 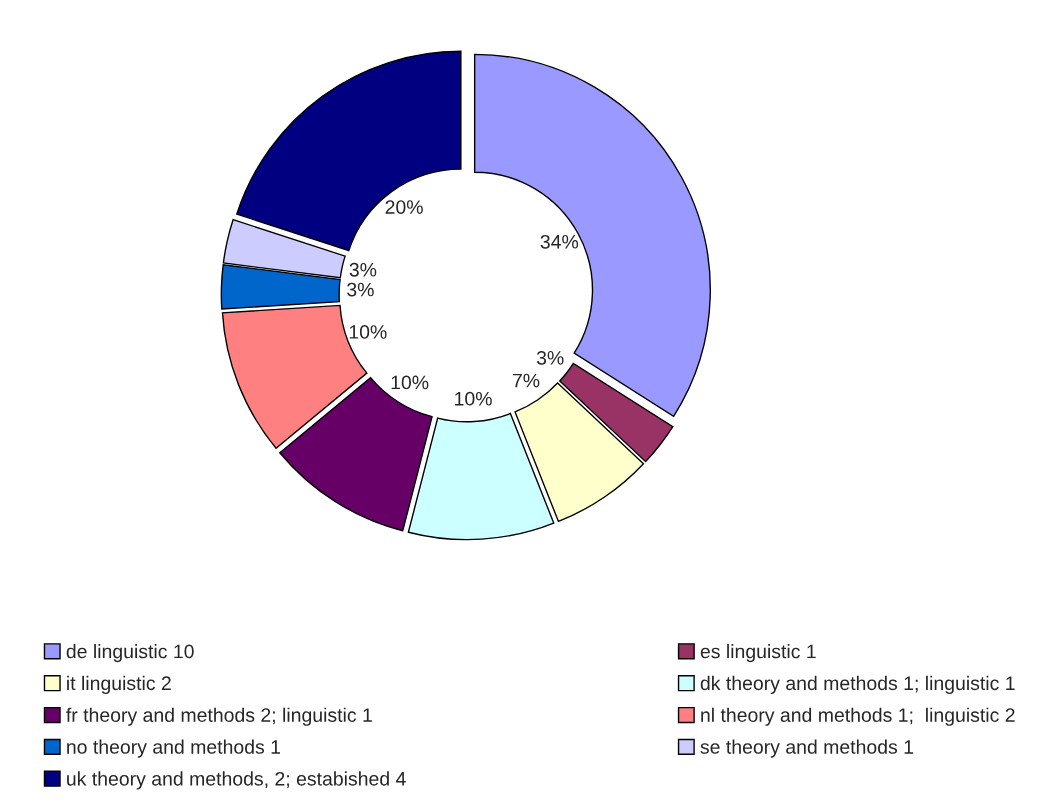 What do you see at coordinates (758, 653) in the screenshot?
I see `legend-label: es linguistic 1` at bounding box center [758, 653].